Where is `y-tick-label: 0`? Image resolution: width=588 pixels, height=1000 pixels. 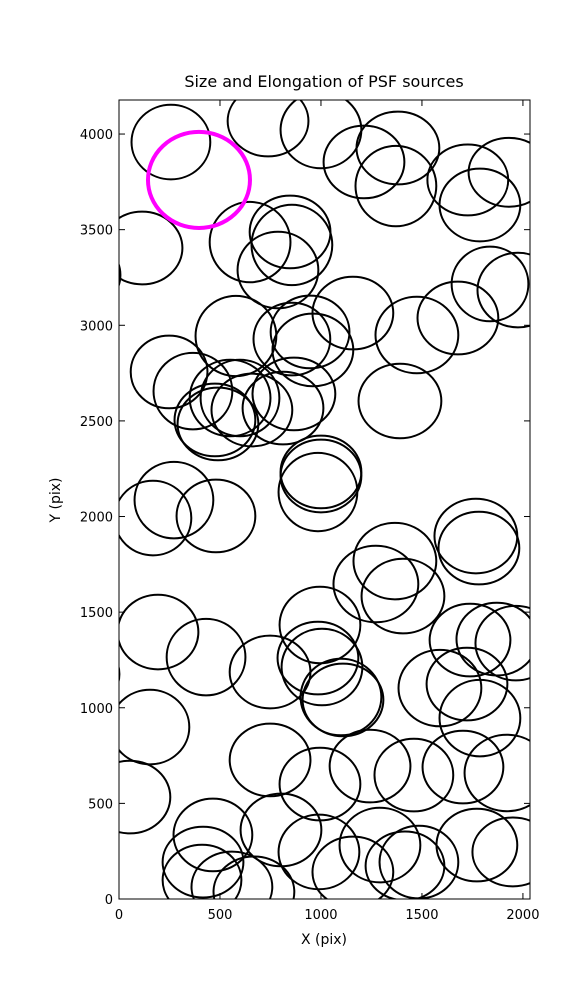 y-tick-label: 0 is located at coordinates (109, 900).